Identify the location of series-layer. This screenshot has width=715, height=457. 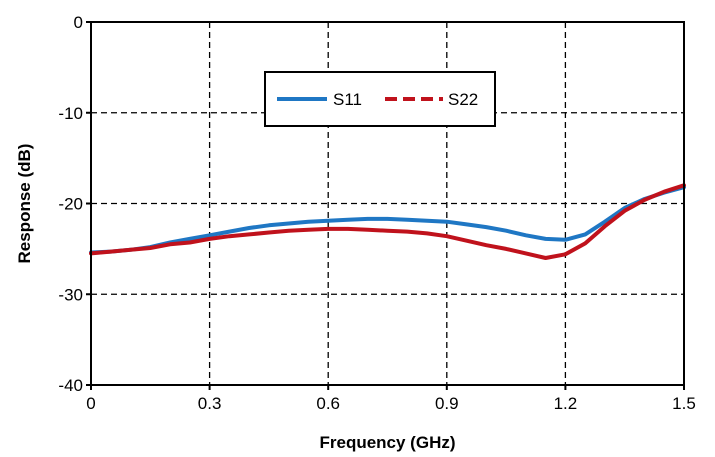
(387, 221).